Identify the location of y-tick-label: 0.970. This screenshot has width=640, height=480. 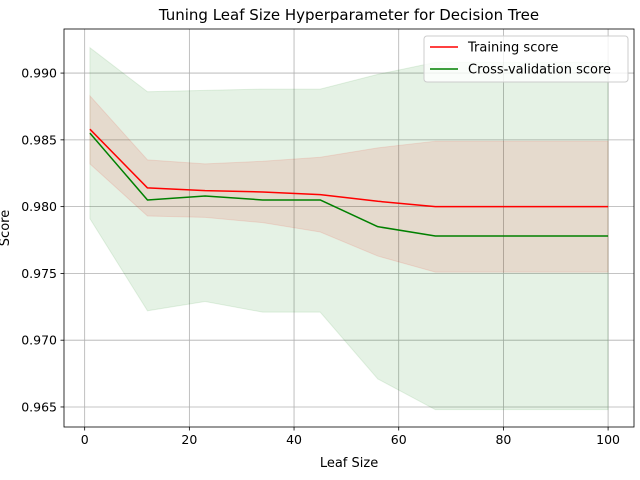
(39, 340).